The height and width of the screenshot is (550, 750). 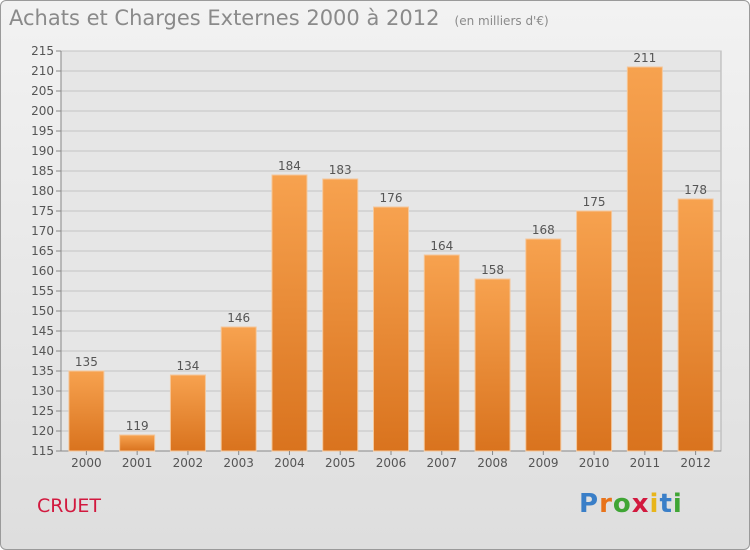 I want to click on data-label-2002: 134, so click(x=187, y=366).